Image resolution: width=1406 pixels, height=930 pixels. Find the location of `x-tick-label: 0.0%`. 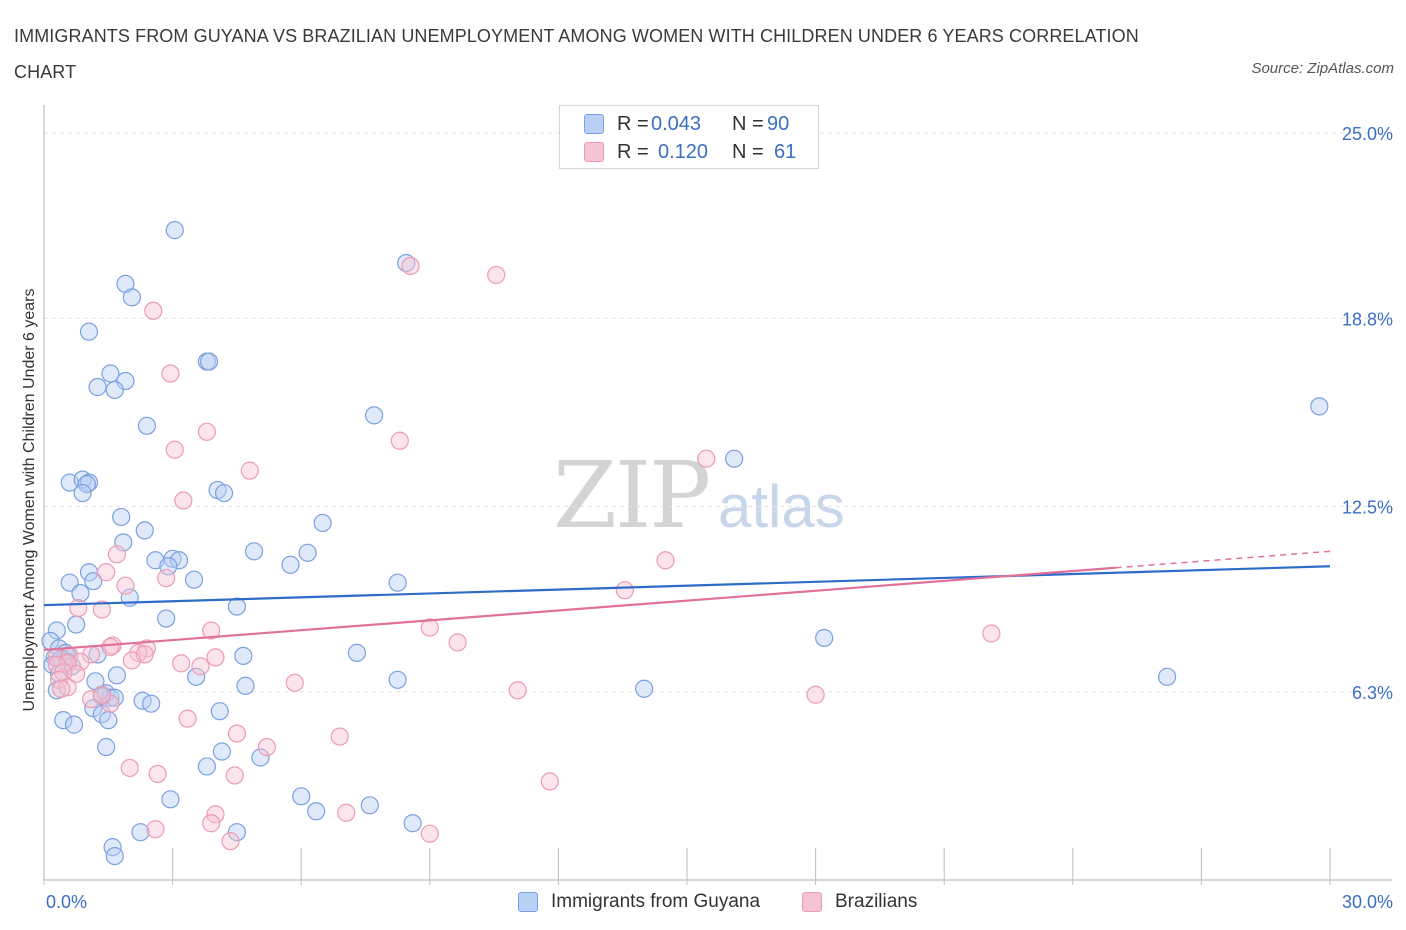

x-tick-label: 0.0% is located at coordinates (66, 902).